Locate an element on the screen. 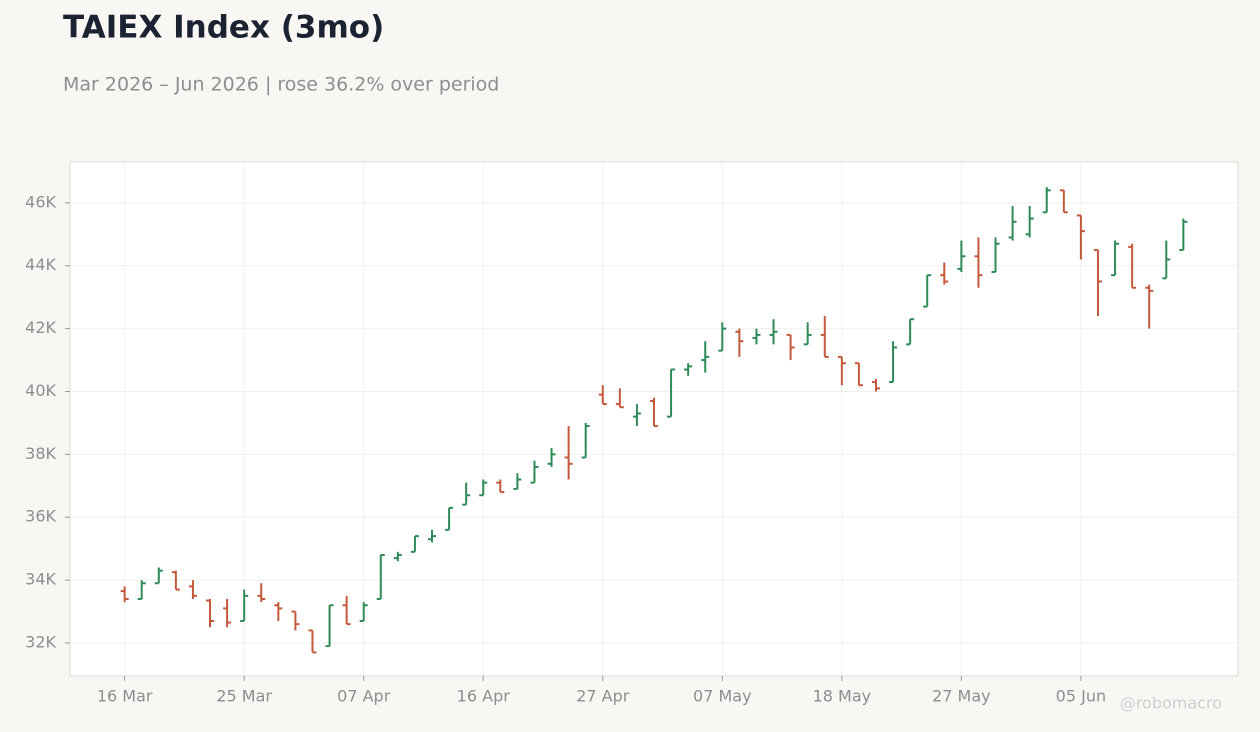 This screenshot has height=732, width=1260. y-tick-label: 38K is located at coordinates (40, 453).